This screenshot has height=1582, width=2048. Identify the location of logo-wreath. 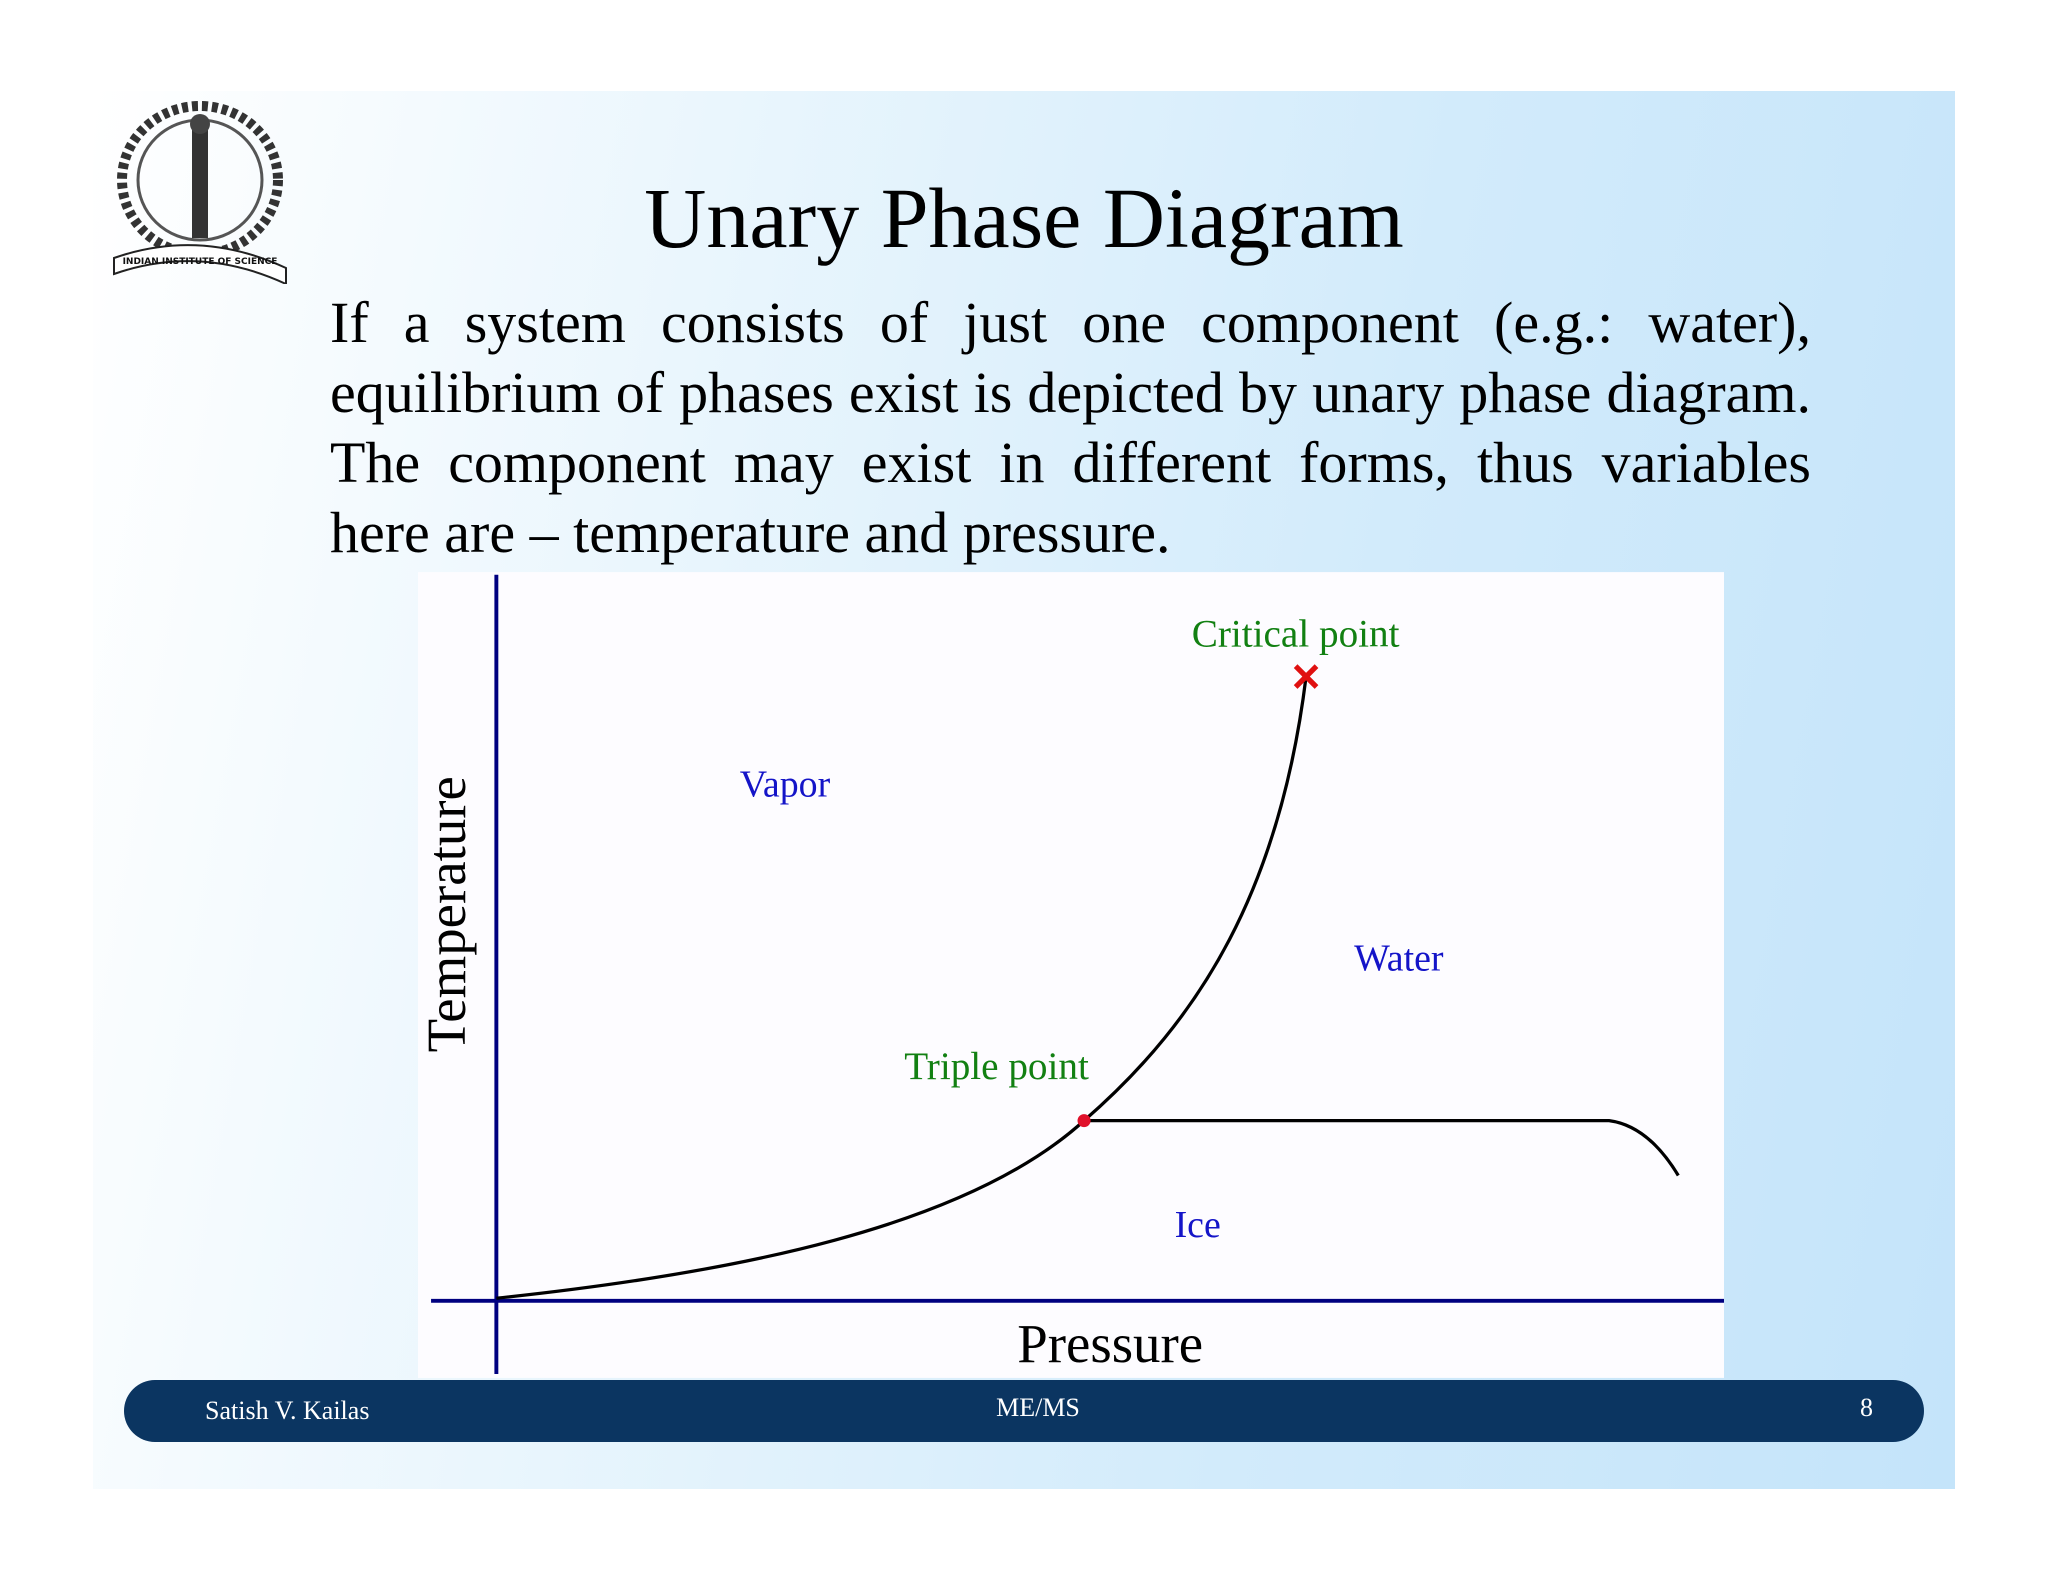
(200, 180).